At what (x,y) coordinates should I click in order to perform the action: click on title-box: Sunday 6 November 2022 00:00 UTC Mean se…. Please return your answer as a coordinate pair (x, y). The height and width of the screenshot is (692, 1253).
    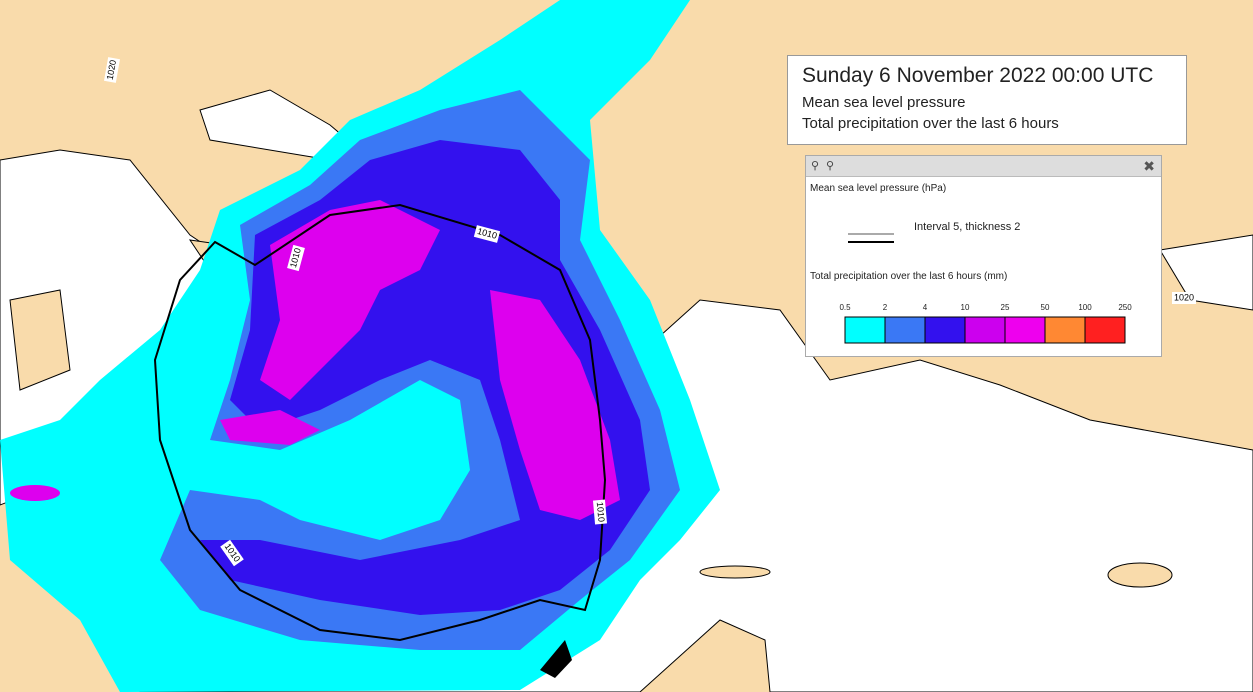
    Looking at the image, I should click on (987, 100).